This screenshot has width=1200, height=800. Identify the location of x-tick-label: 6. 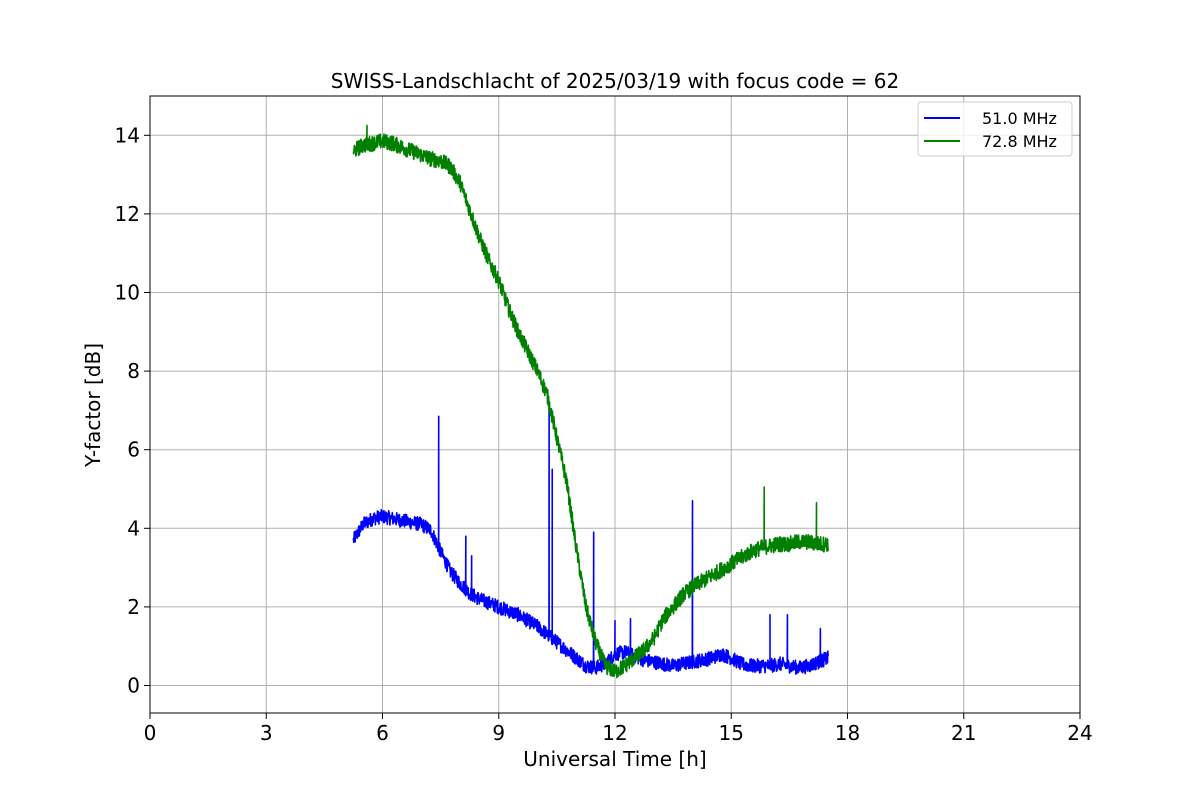
(382, 733).